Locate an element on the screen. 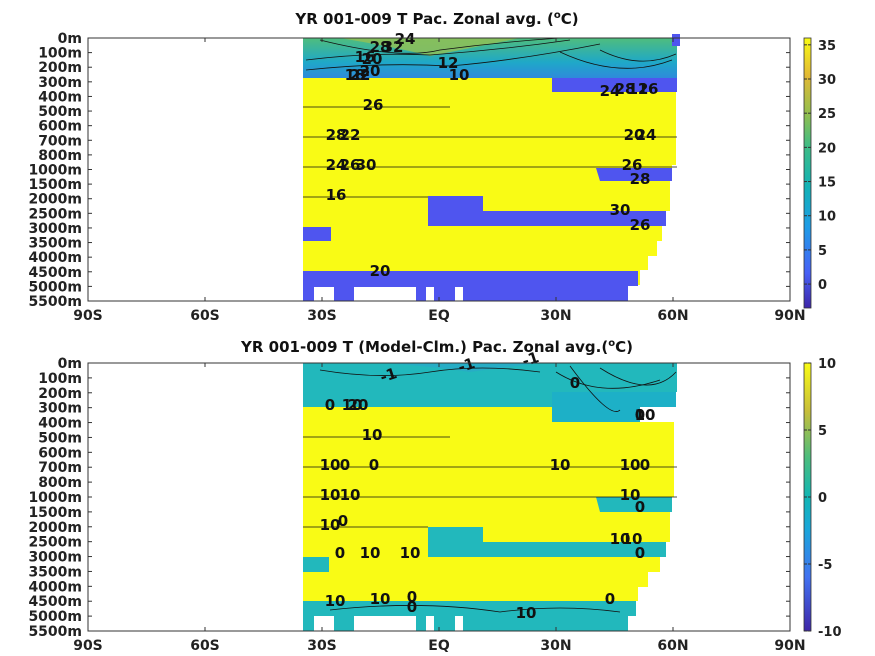 This screenshot has width=875, height=656. abyssal-block is located at coordinates (547, 211).